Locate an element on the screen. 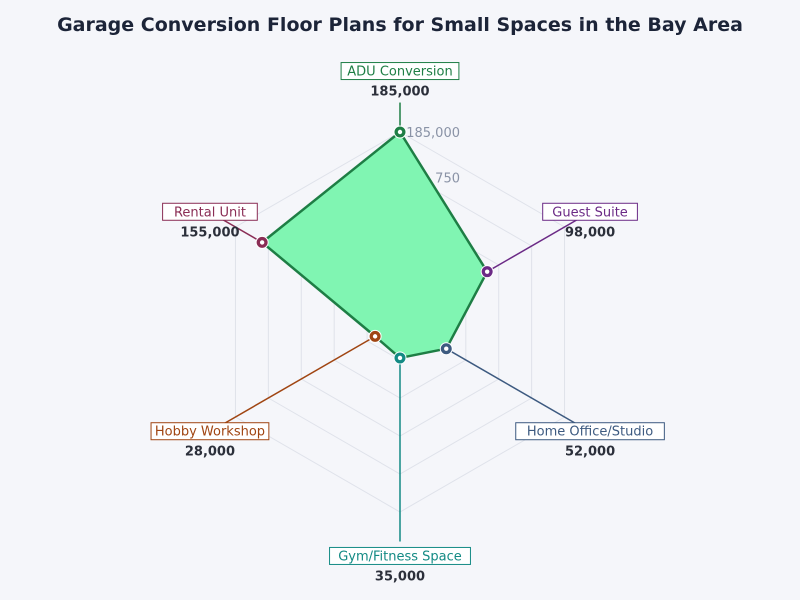 The image size is (800, 600). category-label: Rental Unit is located at coordinates (210, 212).